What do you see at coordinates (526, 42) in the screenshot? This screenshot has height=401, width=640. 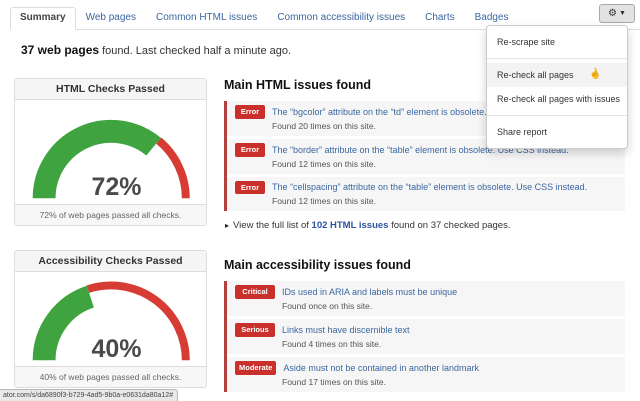 I see `menu-item-rescrape-site: Re-scrape site` at bounding box center [526, 42].